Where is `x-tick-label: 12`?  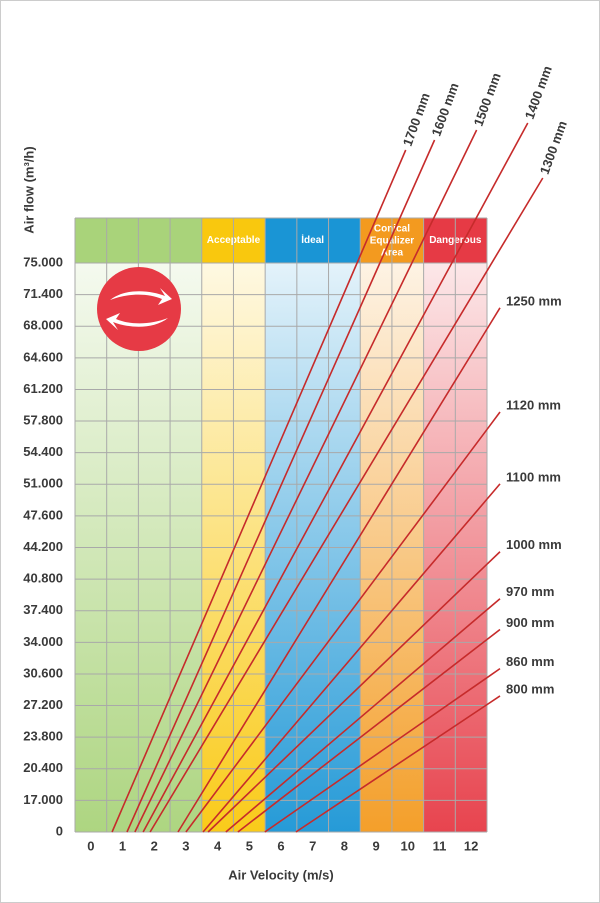 x-tick-label: 12 is located at coordinates (471, 845).